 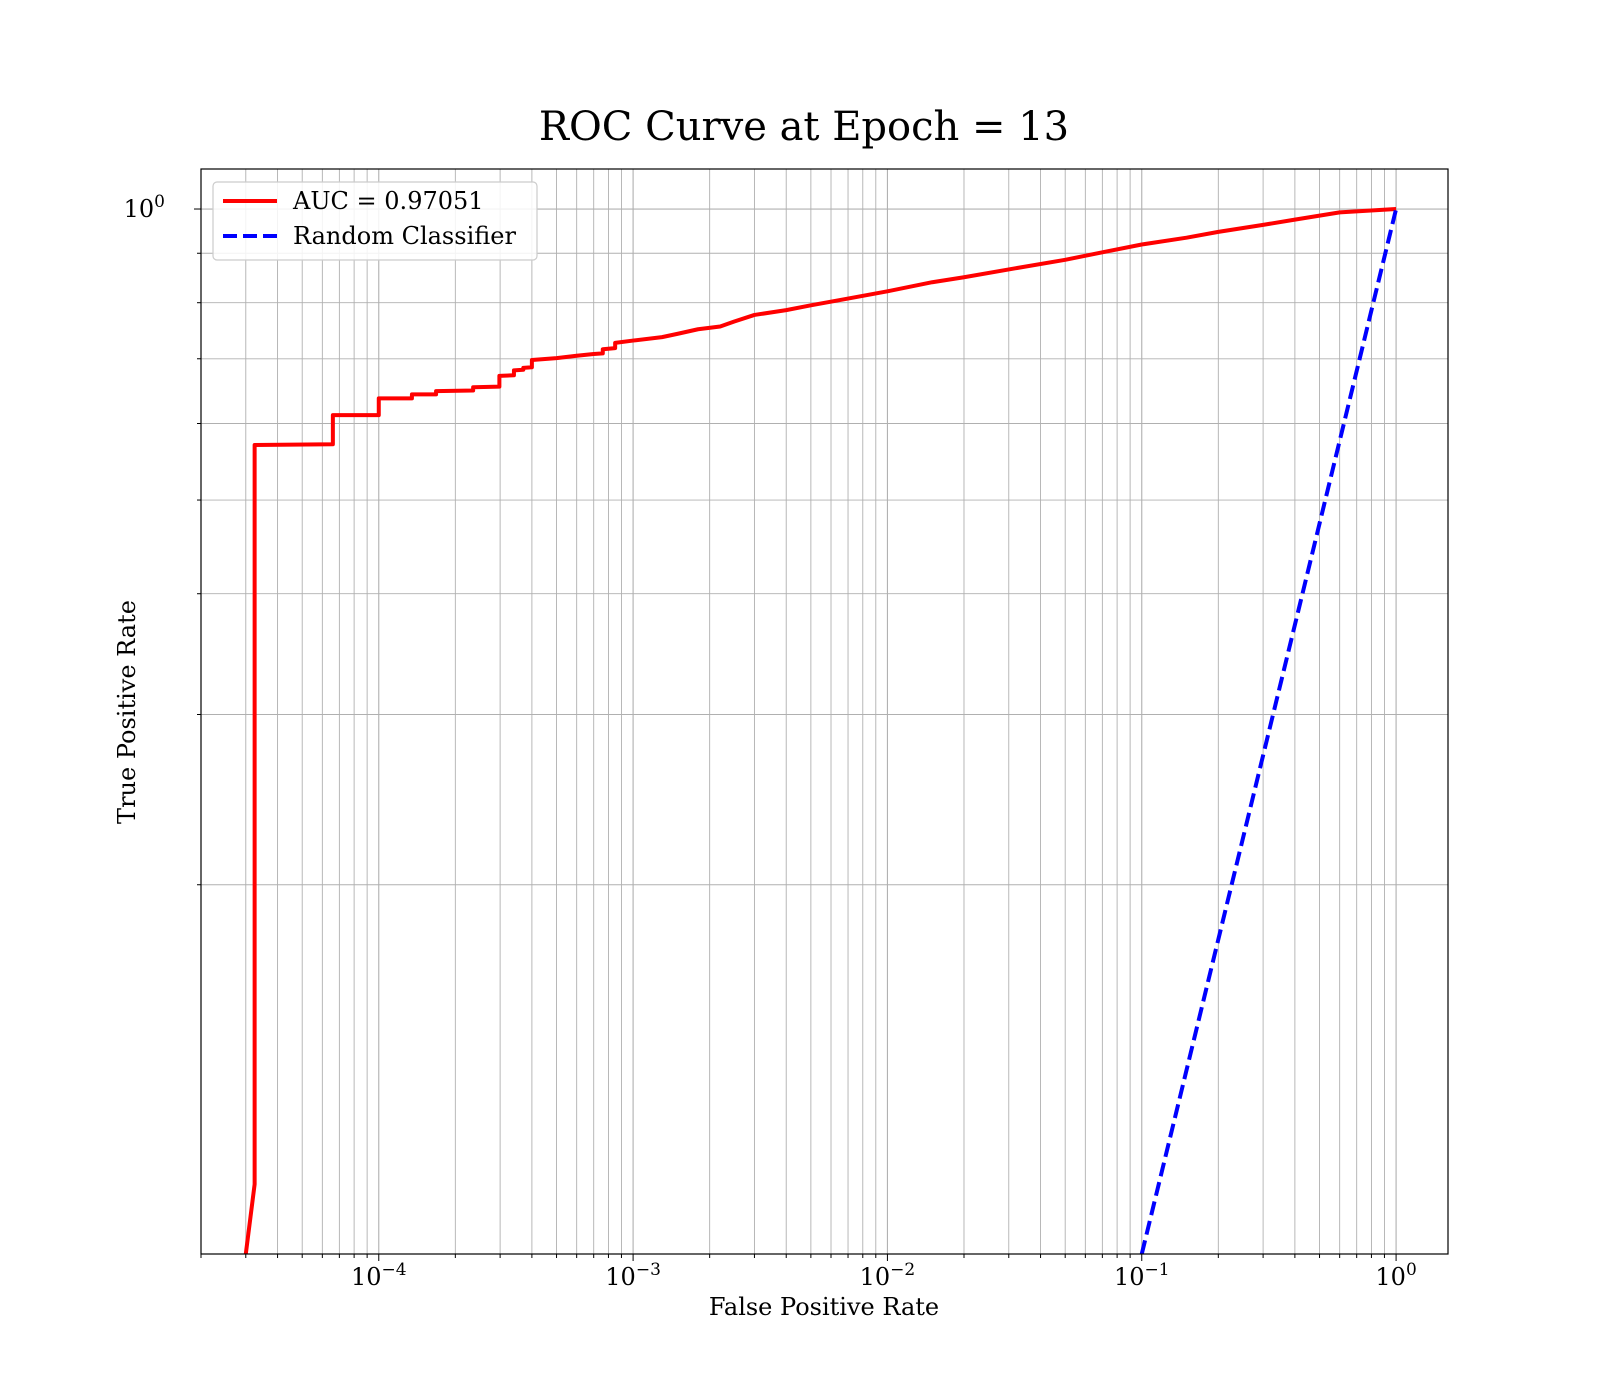 I want to click on chart-title: ROC Curve at Epoch = 13, so click(x=804, y=127).